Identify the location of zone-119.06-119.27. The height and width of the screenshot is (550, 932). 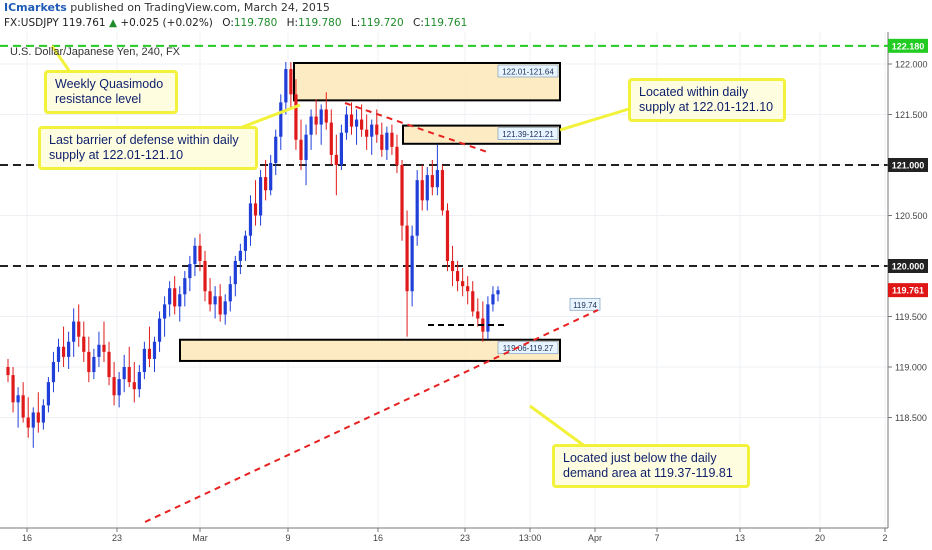
(370, 350).